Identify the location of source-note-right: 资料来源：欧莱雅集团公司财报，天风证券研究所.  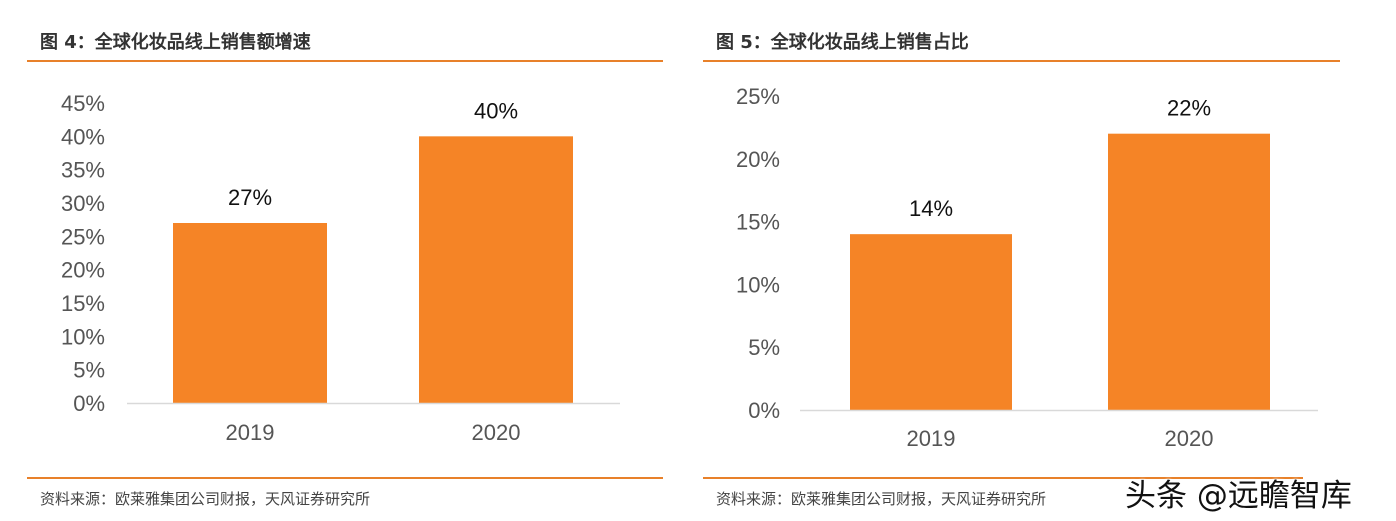
(881, 499).